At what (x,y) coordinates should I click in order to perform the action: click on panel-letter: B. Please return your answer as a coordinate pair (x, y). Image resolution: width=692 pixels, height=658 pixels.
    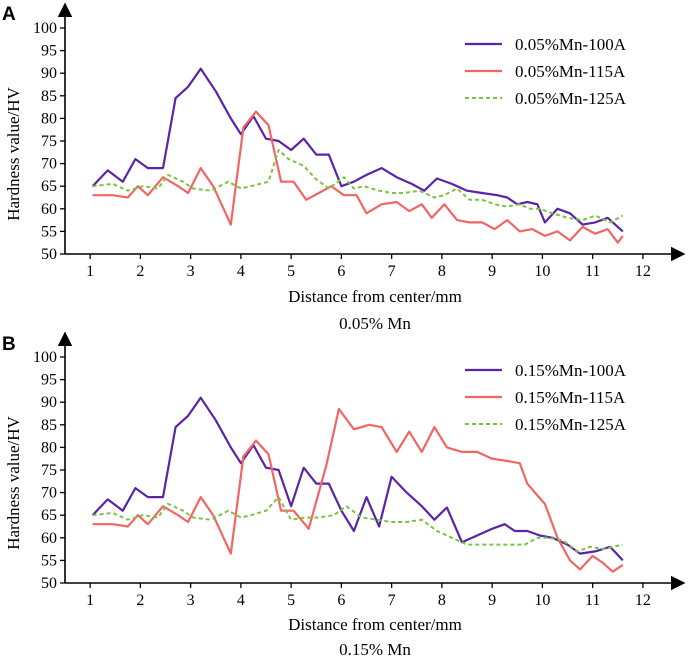
    Looking at the image, I should click on (9, 344).